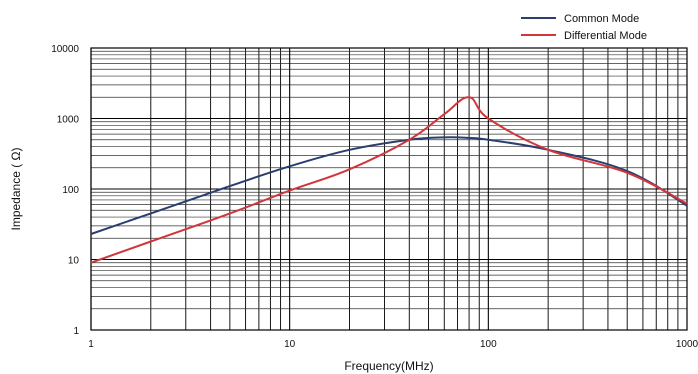  I want to click on legend-label: Common Mode, so click(601, 19).